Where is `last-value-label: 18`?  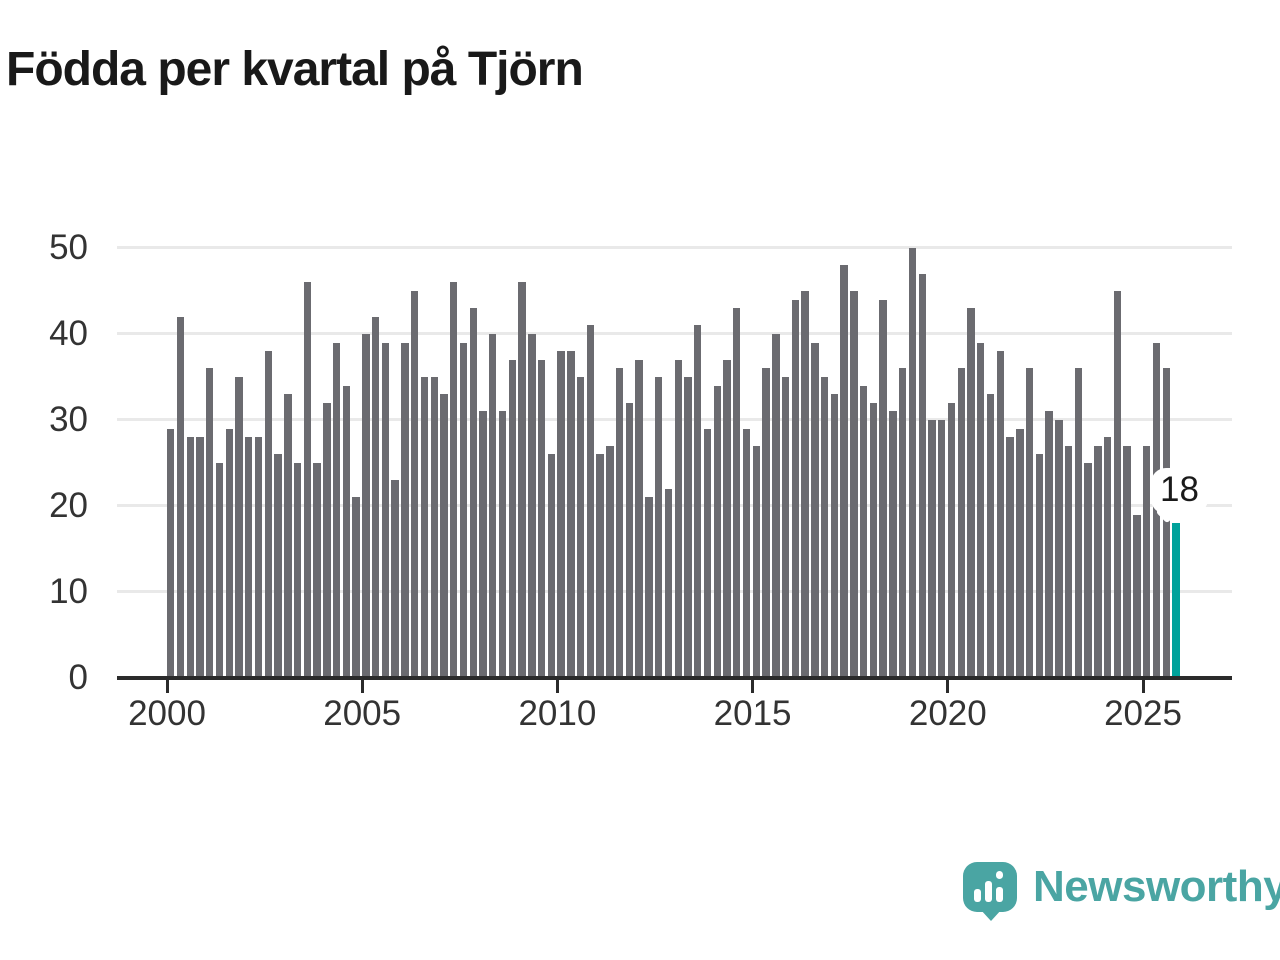
last-value-label: 18 is located at coordinates (1179, 491).